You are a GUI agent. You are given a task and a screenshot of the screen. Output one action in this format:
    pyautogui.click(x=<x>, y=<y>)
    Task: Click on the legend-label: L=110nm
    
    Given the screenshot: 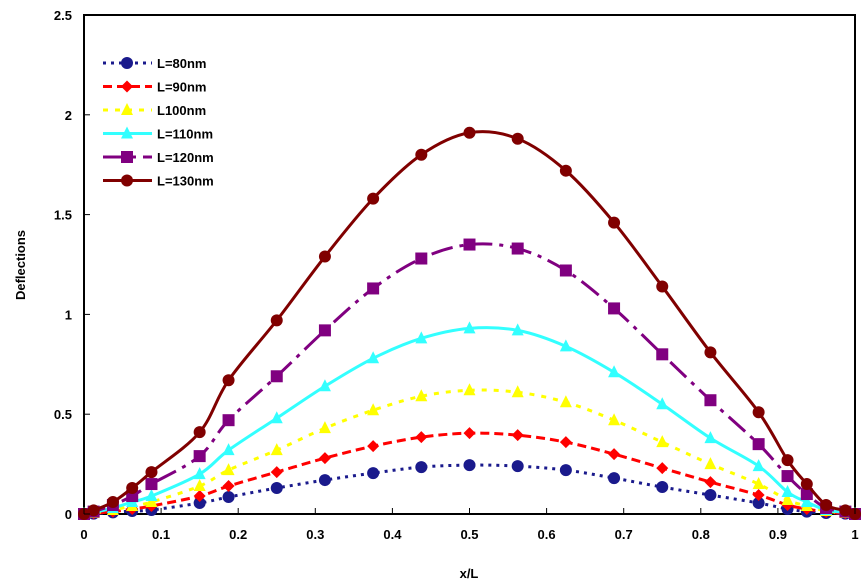 What is the action you would take?
    pyautogui.click(x=185, y=134)
    